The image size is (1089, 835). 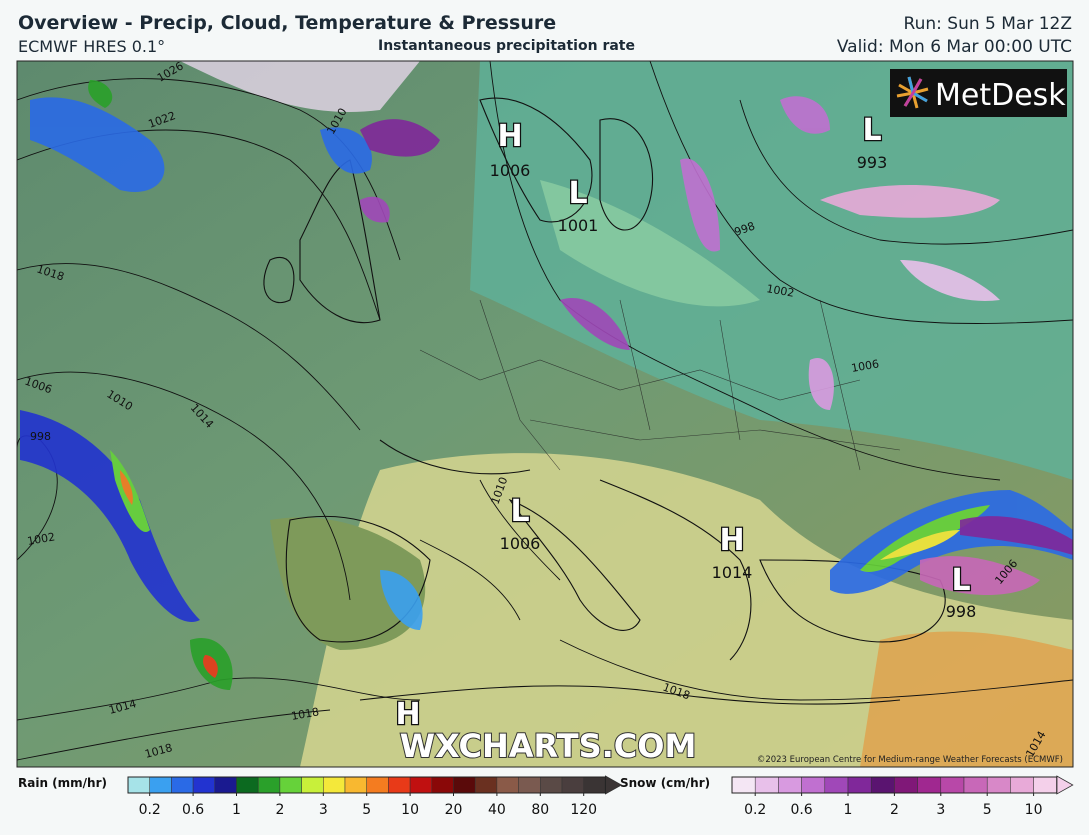 What do you see at coordinates (305, 714) in the screenshot?
I see `isobar-label: 1018` at bounding box center [305, 714].